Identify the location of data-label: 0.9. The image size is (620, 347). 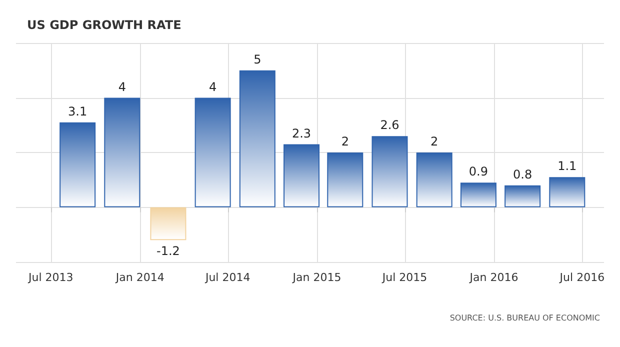
(478, 171).